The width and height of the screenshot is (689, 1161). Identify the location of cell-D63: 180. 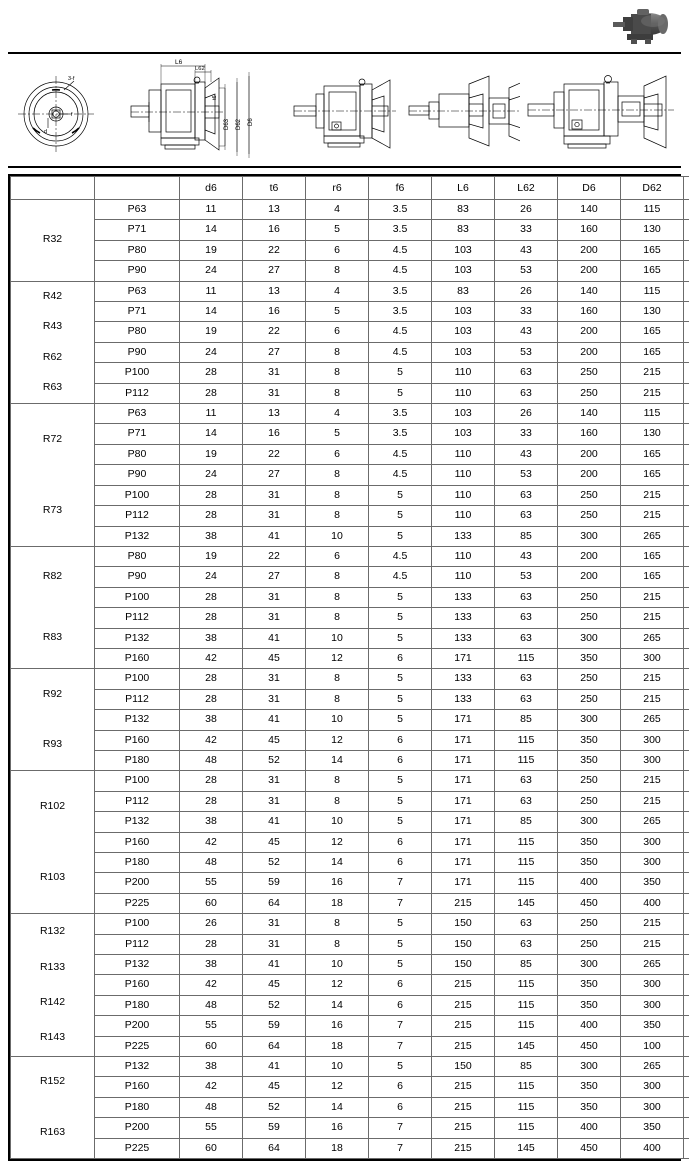
(686, 373).